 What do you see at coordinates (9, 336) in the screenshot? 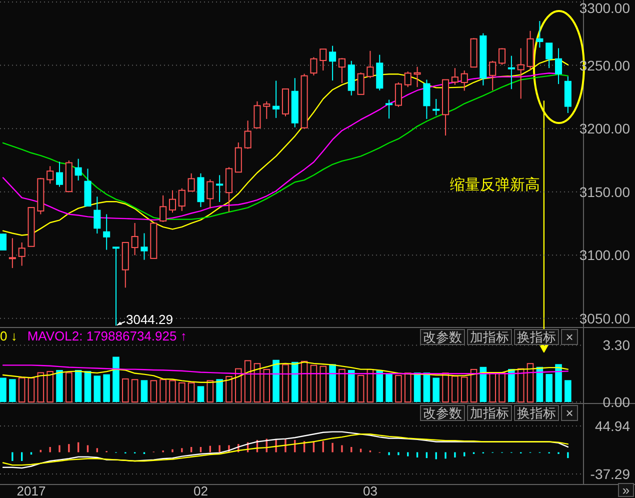
I see `annotation: 0 ↓` at bounding box center [9, 336].